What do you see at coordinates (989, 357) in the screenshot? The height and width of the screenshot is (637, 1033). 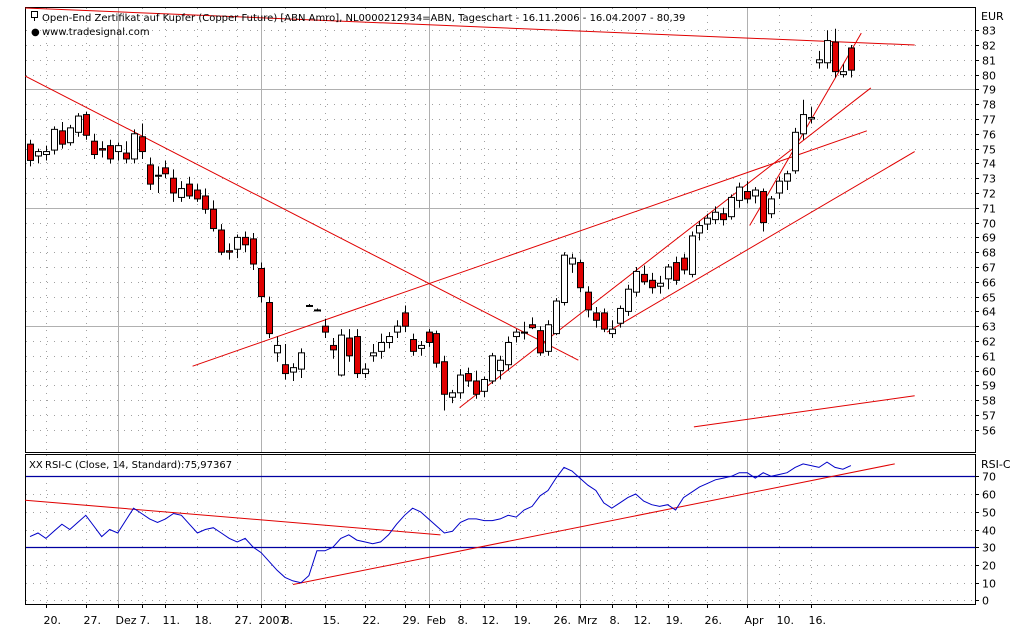 I see `price-tick-label: 61` at bounding box center [989, 357].